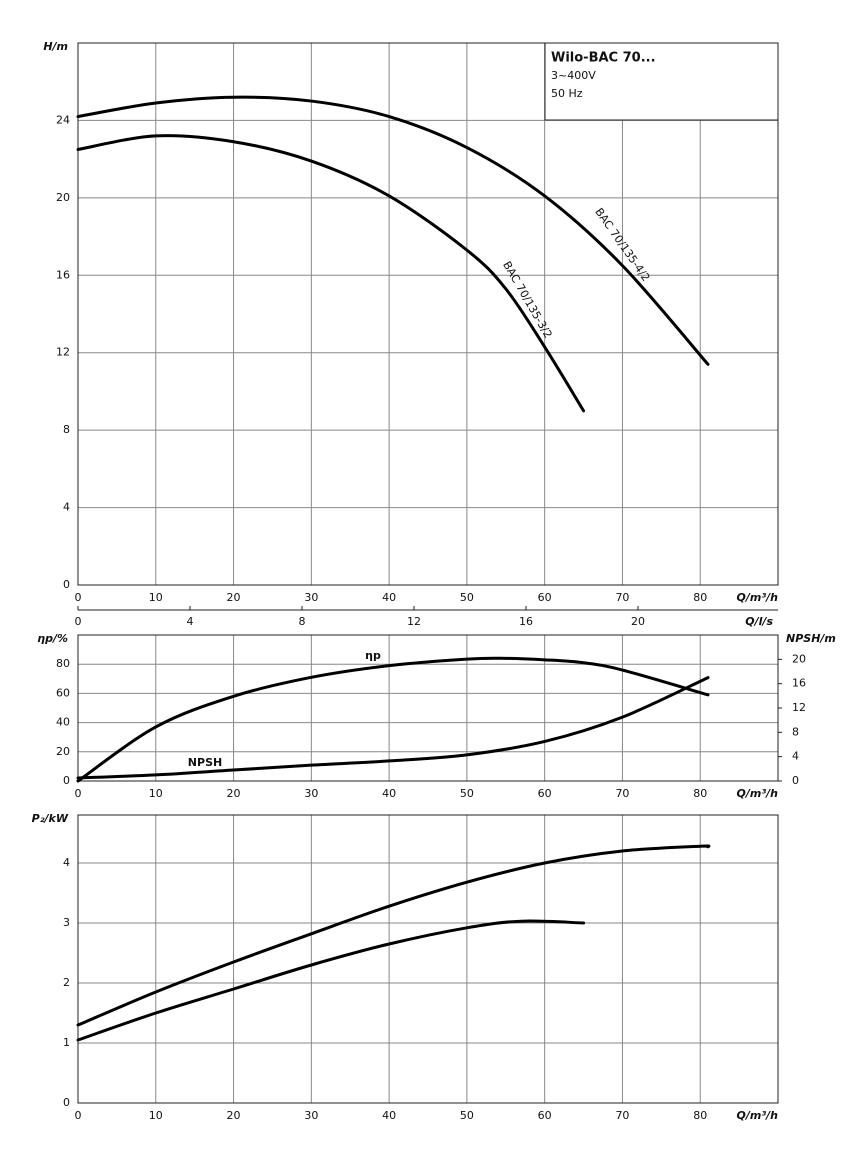 The width and height of the screenshot is (866, 1166). What do you see at coordinates (373, 655) in the screenshot?
I see `curve-label: ηp` at bounding box center [373, 655].